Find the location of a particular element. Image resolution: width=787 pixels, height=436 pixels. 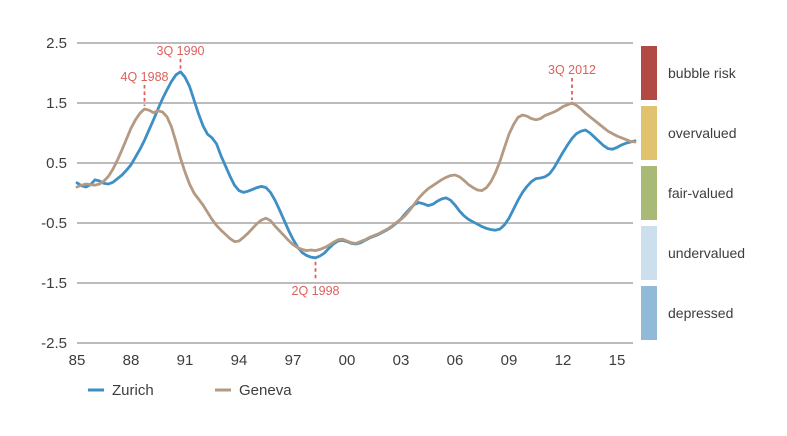

annotation-label-2q-1998: 2Q 1998 is located at coordinates (316, 291).